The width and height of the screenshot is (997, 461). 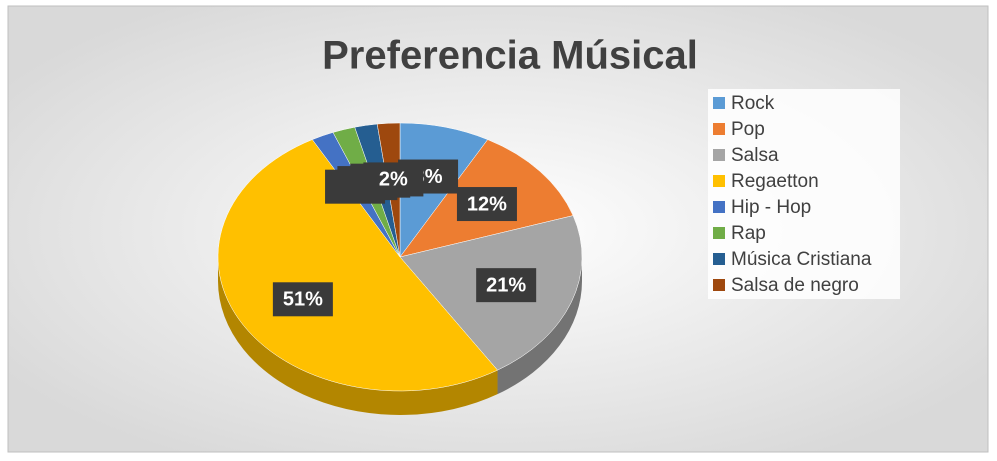 I want to click on legend-label: Rock, so click(x=753, y=103).